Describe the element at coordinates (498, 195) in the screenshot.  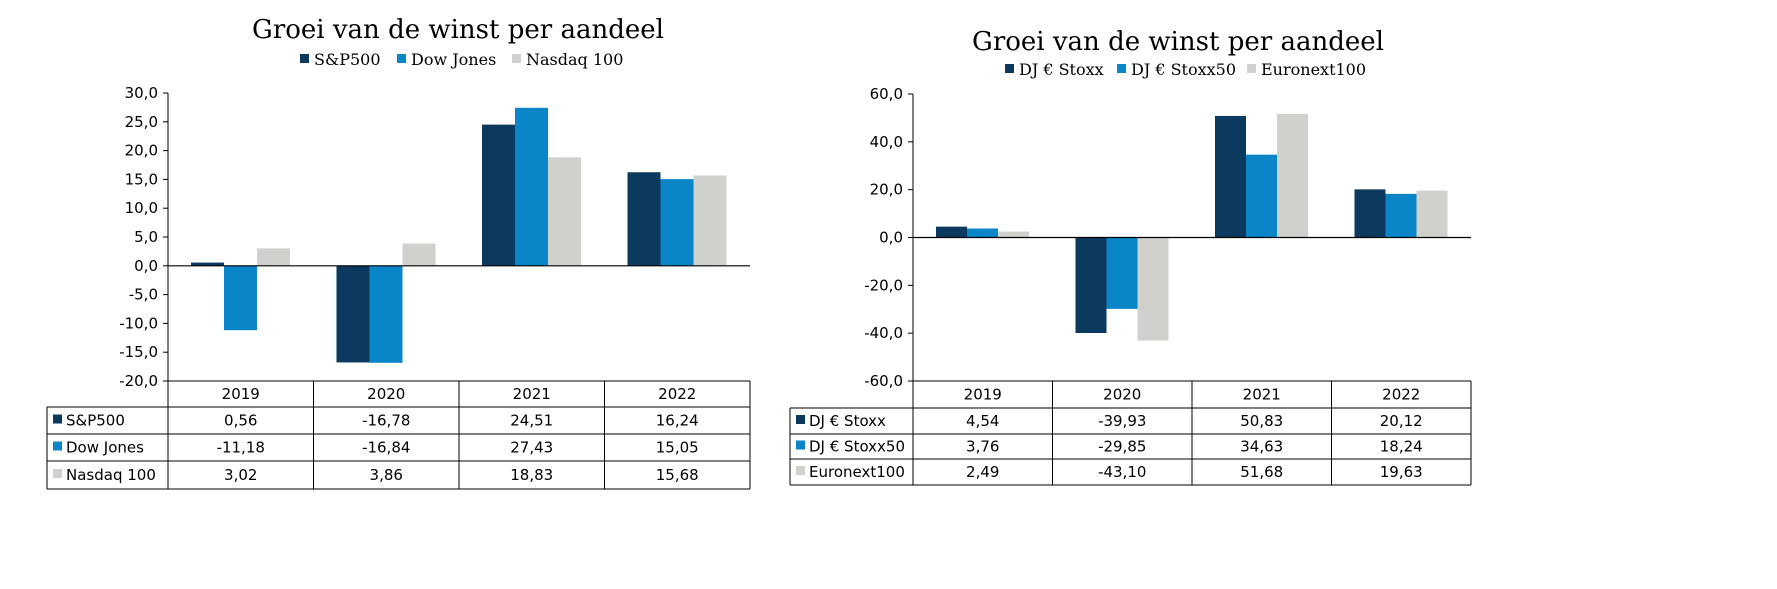
I see `bar-s-p500-2021` at that location.